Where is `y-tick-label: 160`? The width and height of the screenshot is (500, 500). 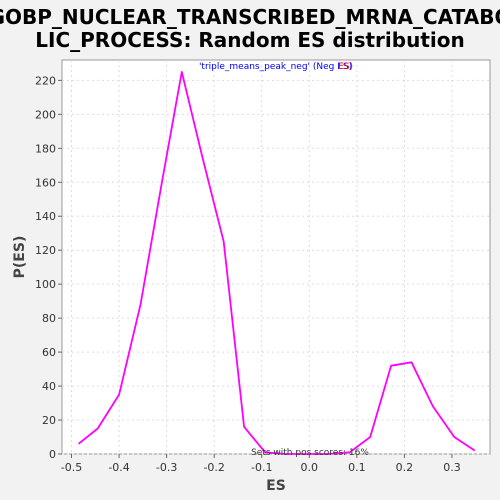
y-tick-label: 160 is located at coordinates (45, 182).